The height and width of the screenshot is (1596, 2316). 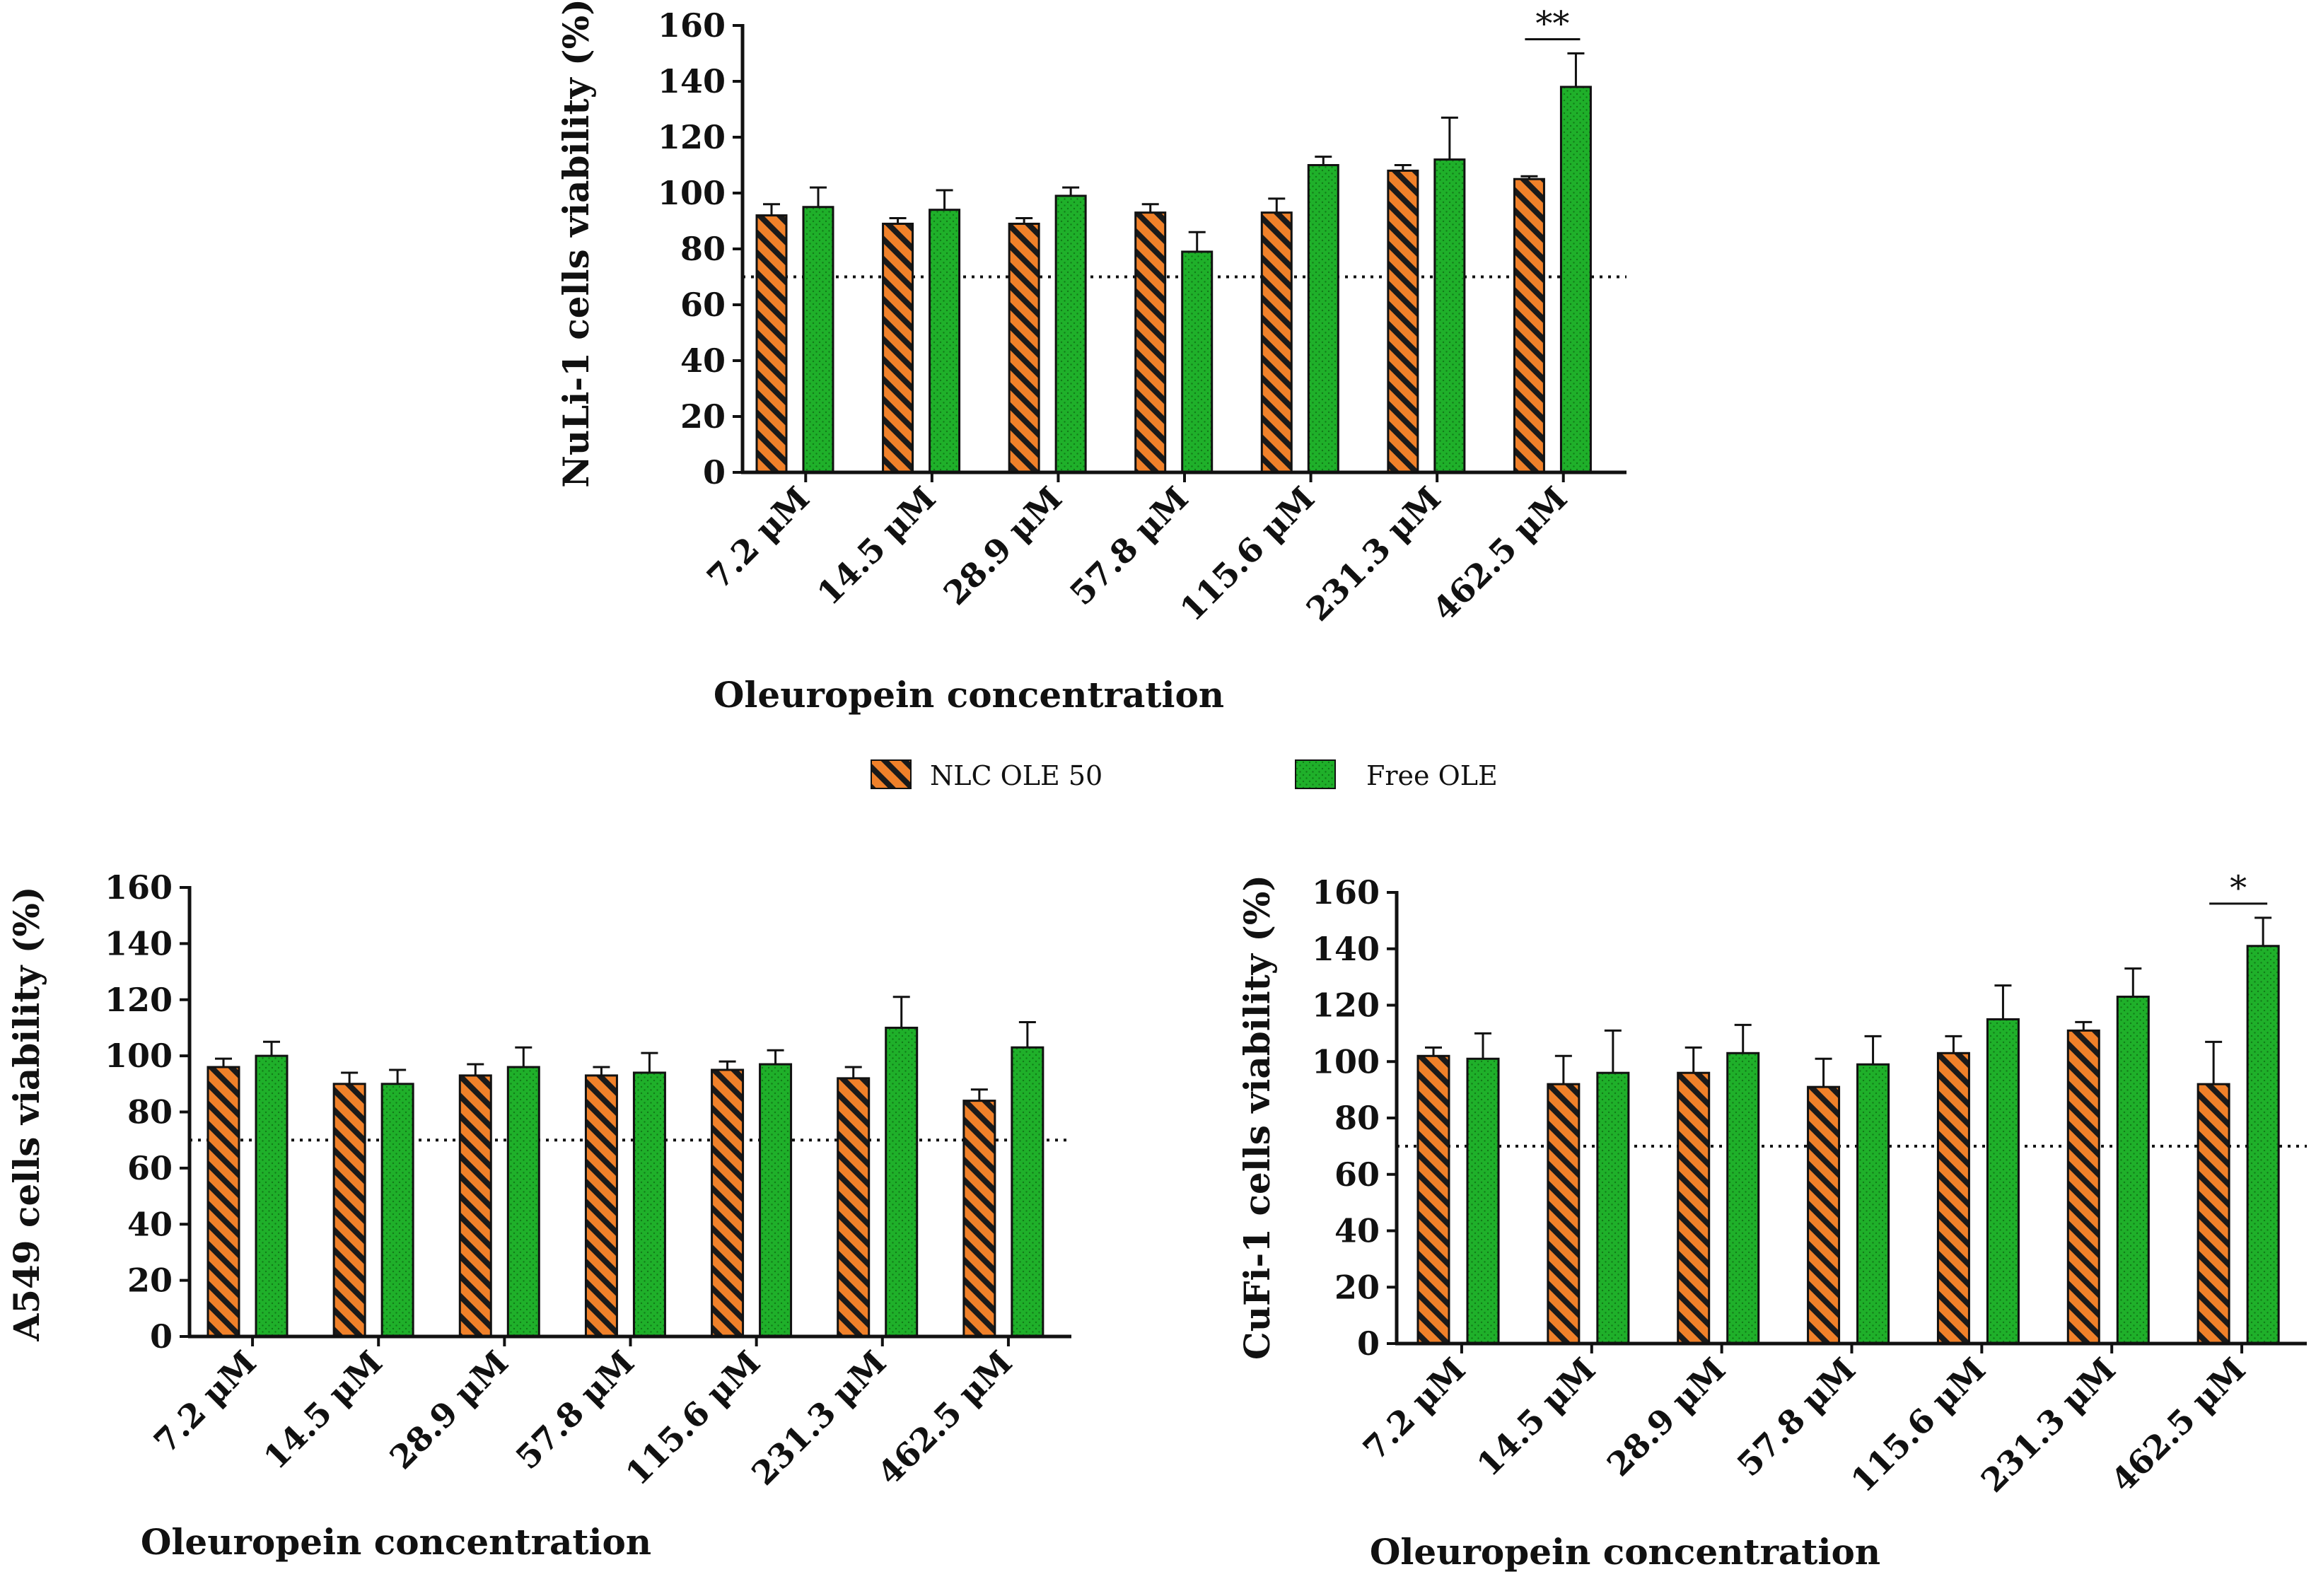 What do you see at coordinates (1257, 1117) in the screenshot?
I see `y-axis-title: CuFi-1 cells viability (%)` at bounding box center [1257, 1117].